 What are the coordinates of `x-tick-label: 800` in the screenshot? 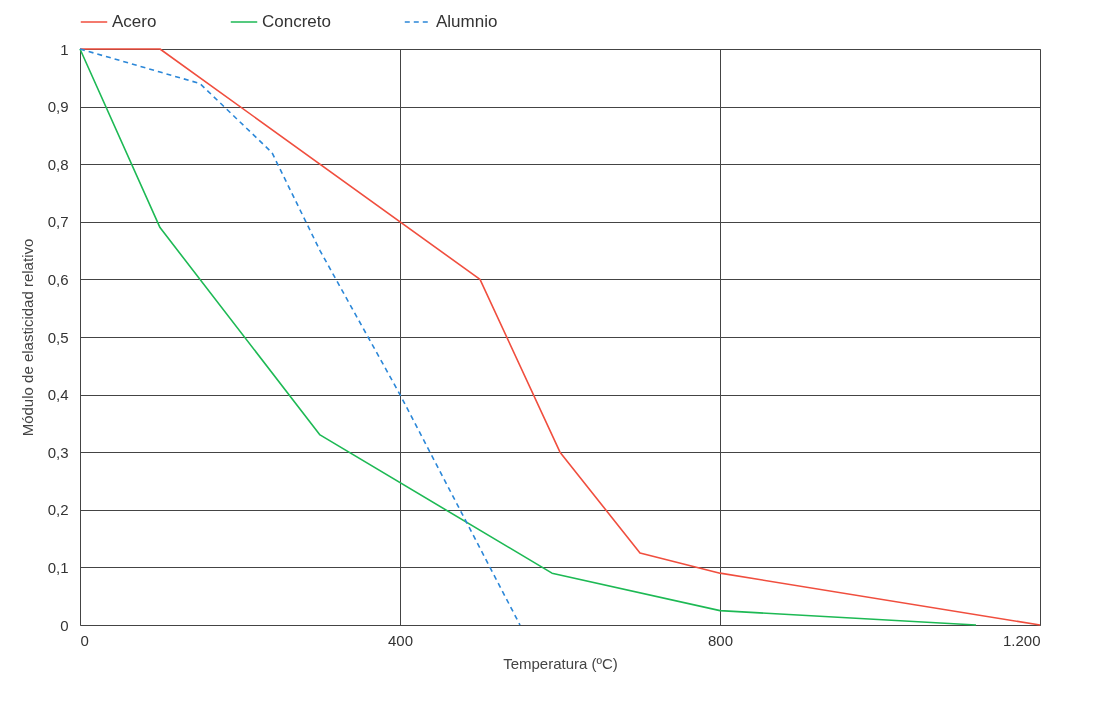 It's located at (720, 640).